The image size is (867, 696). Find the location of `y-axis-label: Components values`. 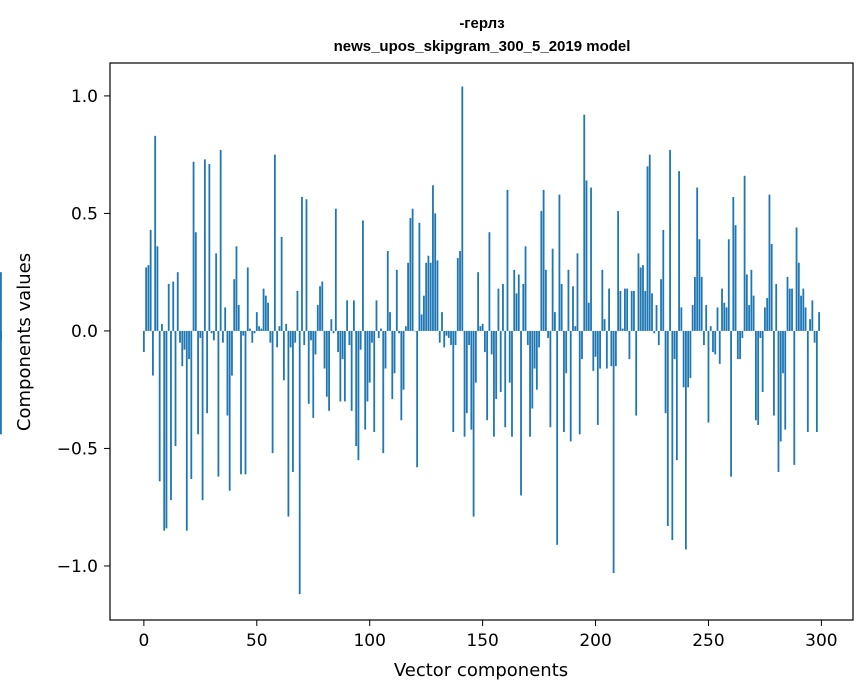

y-axis-label: Components values is located at coordinates (24, 342).